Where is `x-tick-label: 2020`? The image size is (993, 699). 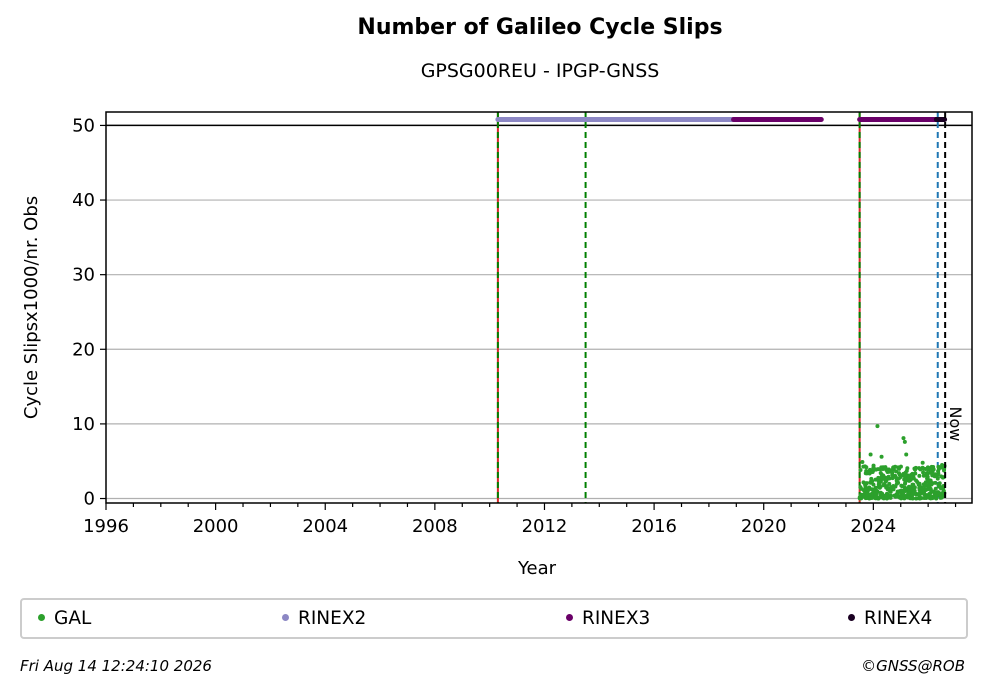
x-tick-label: 2020 is located at coordinates (764, 526).